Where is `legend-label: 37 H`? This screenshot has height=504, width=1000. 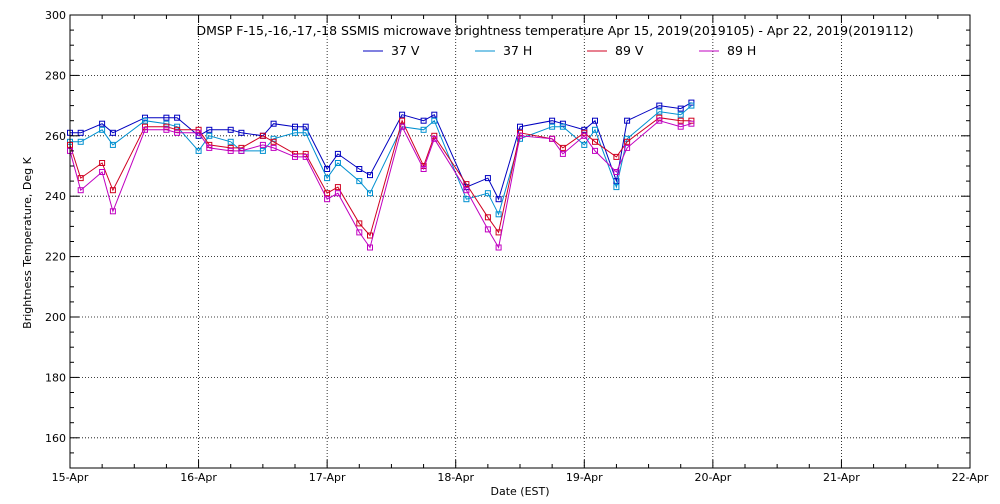 legend-label: 37 H is located at coordinates (517, 50).